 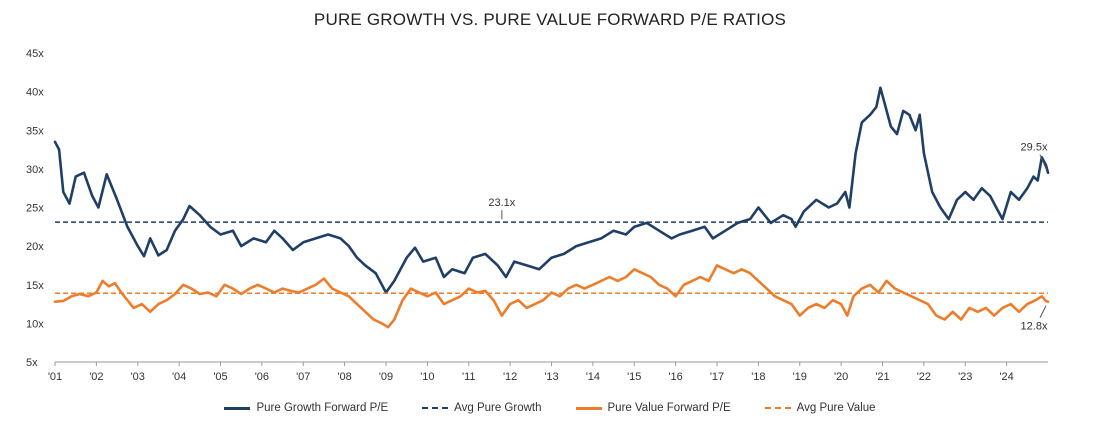 I want to click on series-pure-value-forward-p-e, so click(x=551, y=296).